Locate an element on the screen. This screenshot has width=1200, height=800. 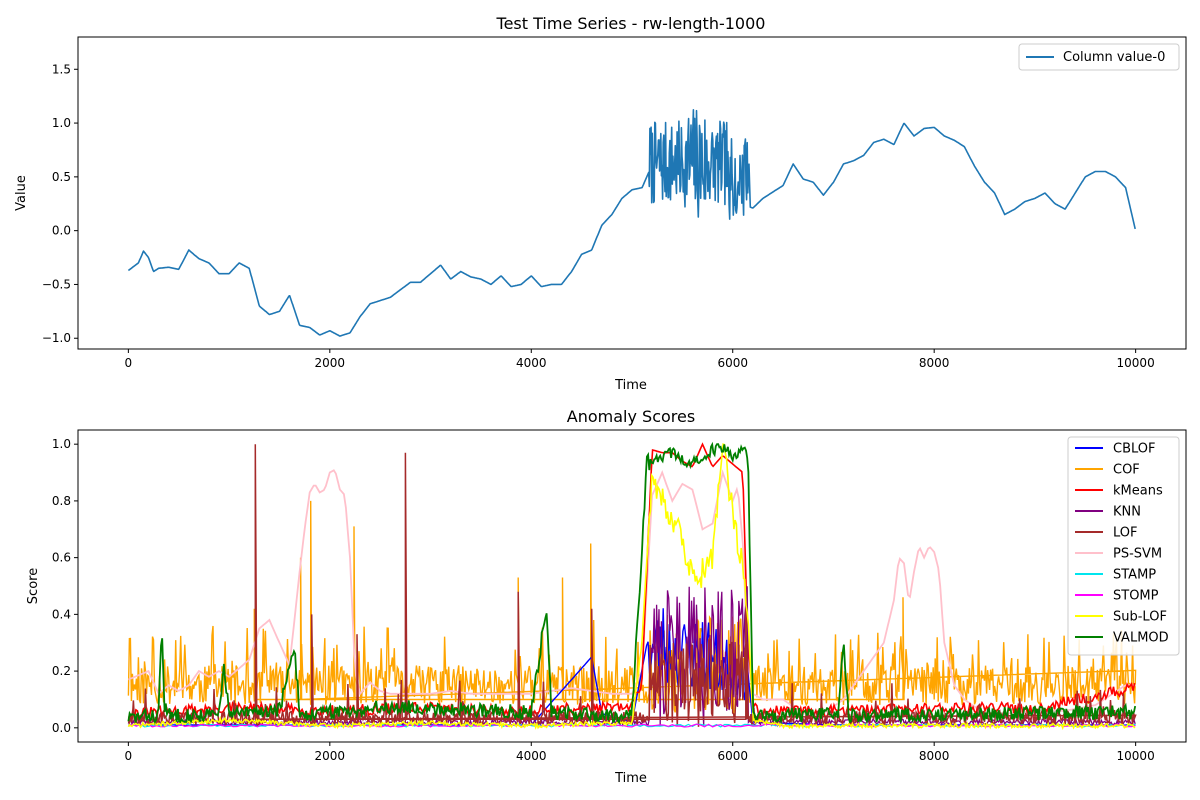
legend: Column value-0 is located at coordinates (1099, 57).